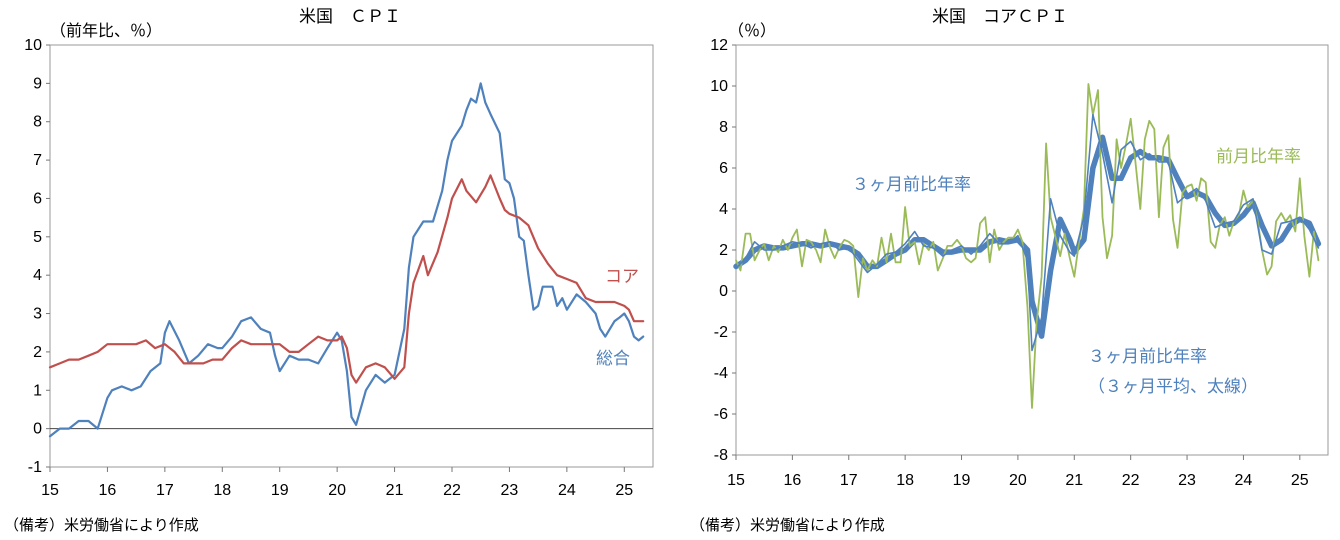 Image resolution: width=1340 pixels, height=540 pixels. Describe the element at coordinates (721, 455) in the screenshot. I see `y-tick-label: -8` at that location.